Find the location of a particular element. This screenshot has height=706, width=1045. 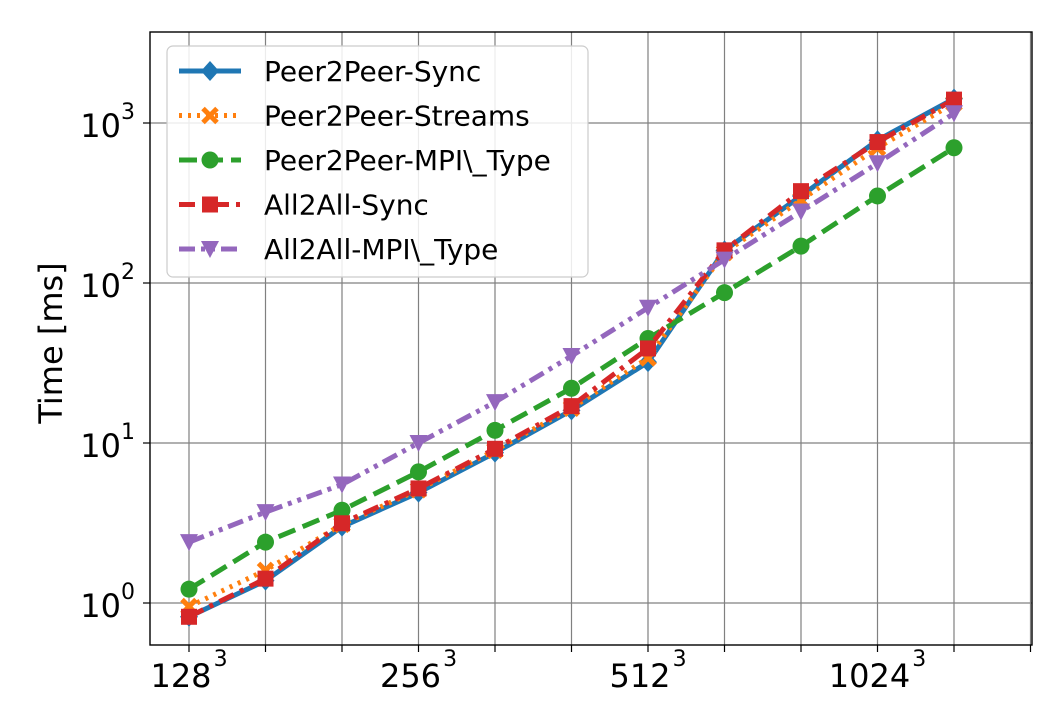

legend-label: Peer2Peer-Sync is located at coordinates (372, 71).